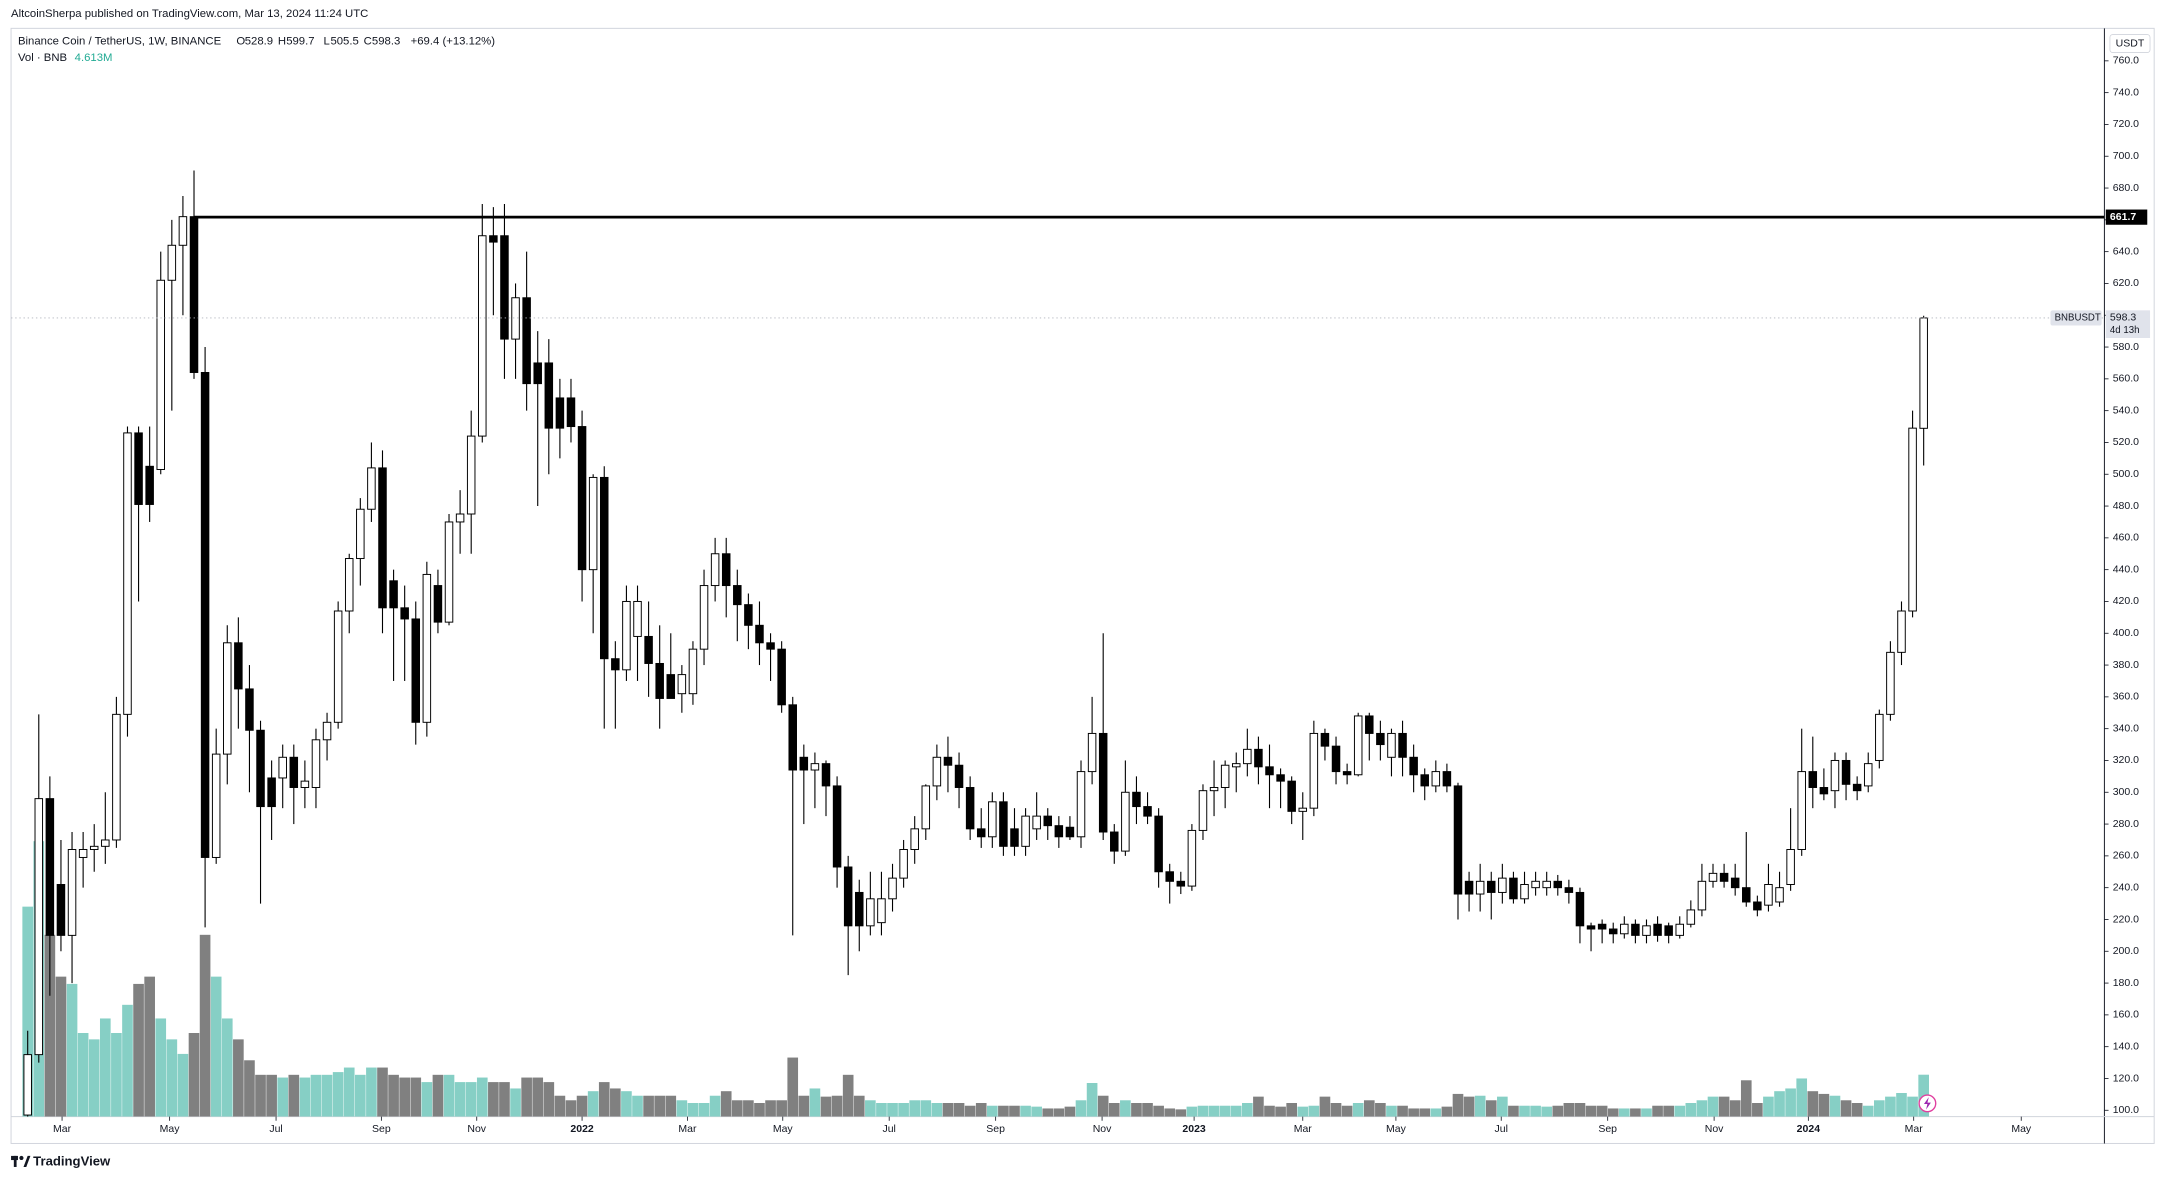  Describe the element at coordinates (2126, 538) in the screenshot. I see `y-tick-label: 460.0` at that location.